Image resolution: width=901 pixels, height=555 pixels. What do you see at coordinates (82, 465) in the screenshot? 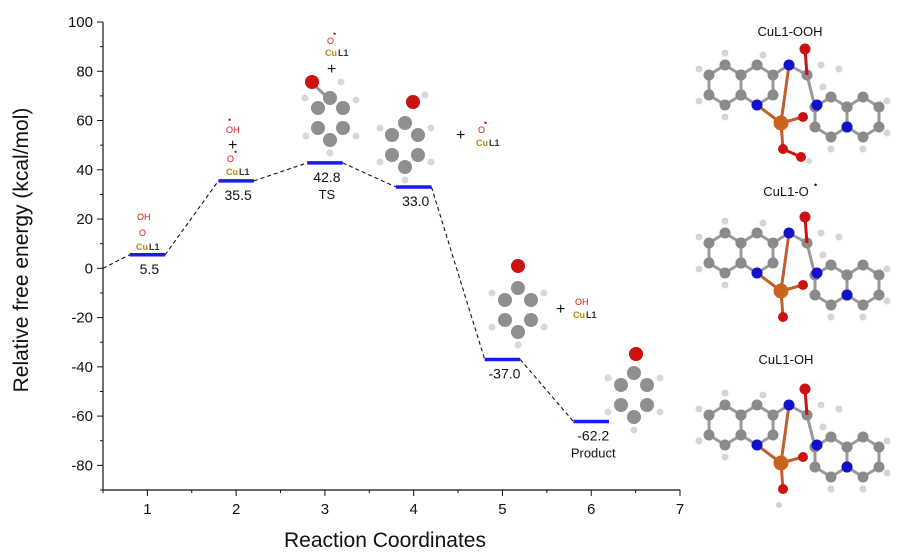
I see `y-tick-label: -80` at bounding box center [82, 465].